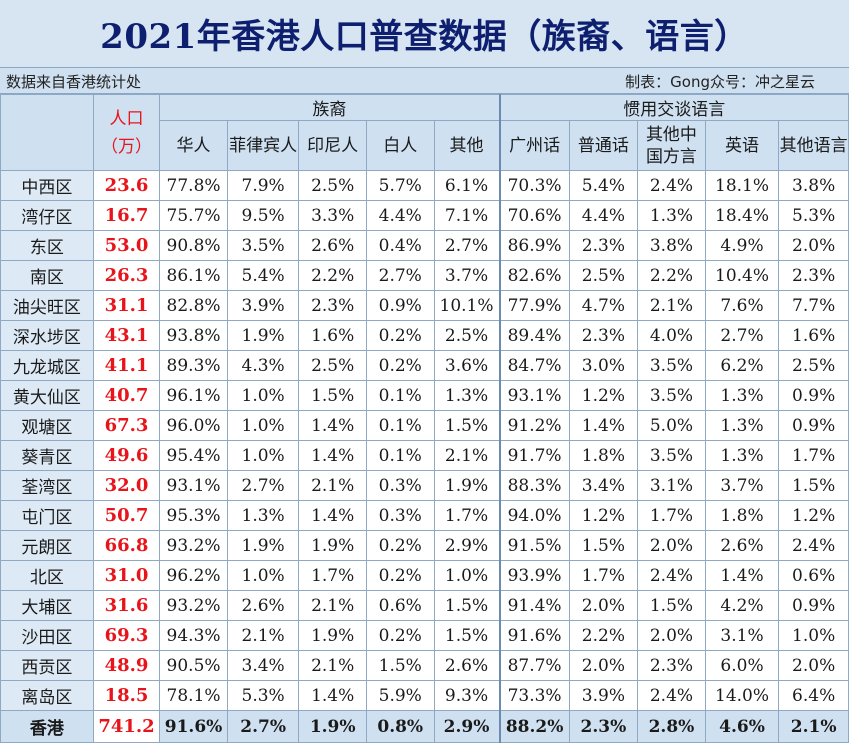  I want to click on population-value: 23.6, so click(126, 185).